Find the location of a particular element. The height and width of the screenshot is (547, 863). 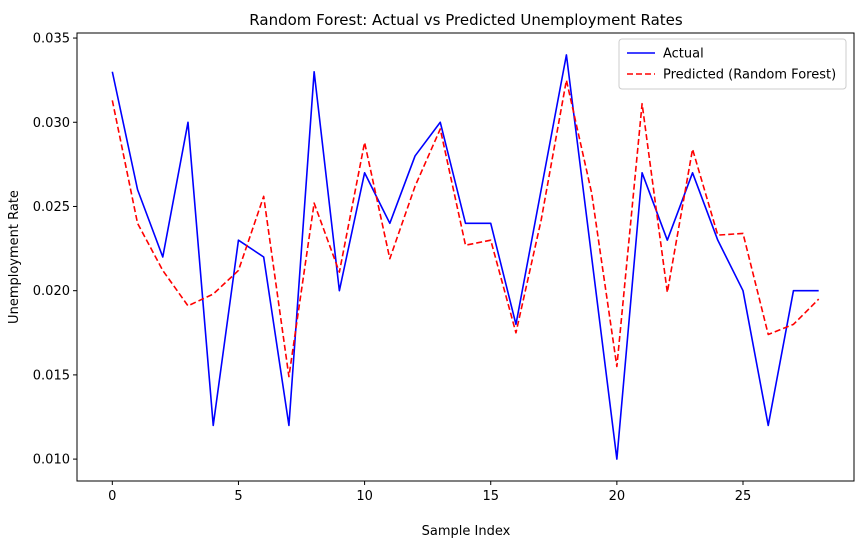

y-tick-label: 0.010 is located at coordinates (51, 460).